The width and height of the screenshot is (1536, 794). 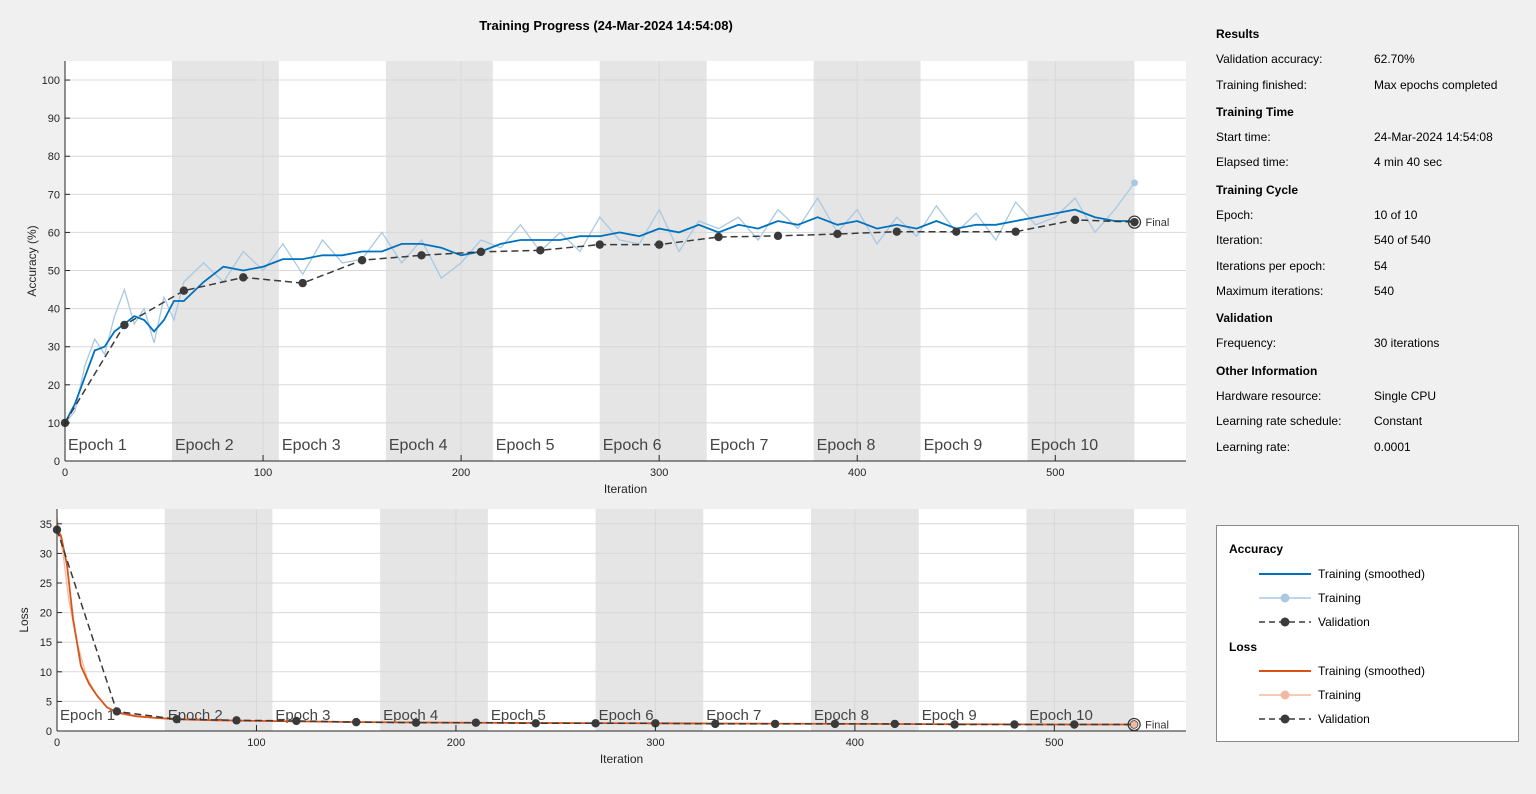 I want to click on legend-loss-training-label: Training, so click(x=1339, y=695).